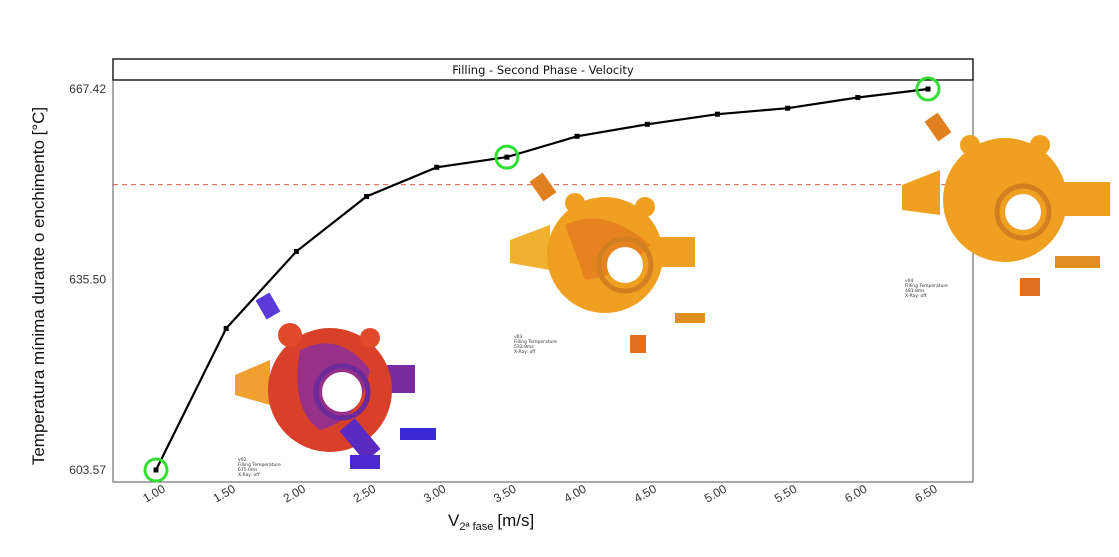 Image resolution: width=1119 pixels, height=557 pixels. I want to click on casting-image-v02, so click(335, 380).